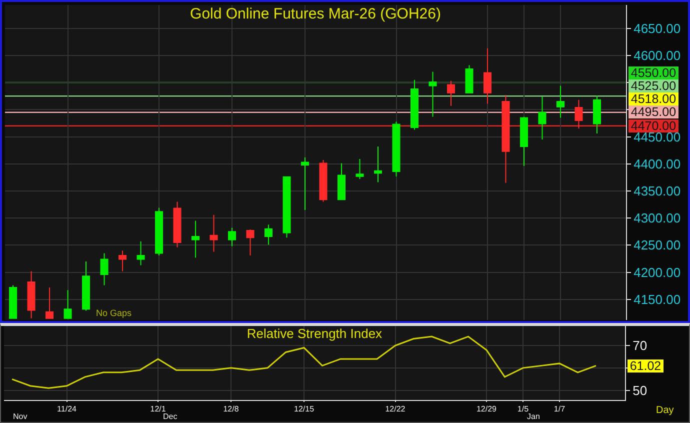  I want to click on x-tick-label: 1/5, so click(523, 409).